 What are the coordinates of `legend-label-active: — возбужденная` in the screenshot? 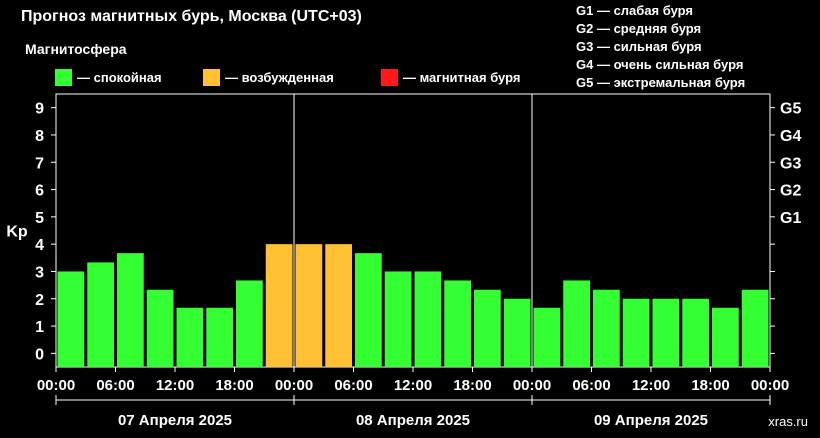 It's located at (279, 77).